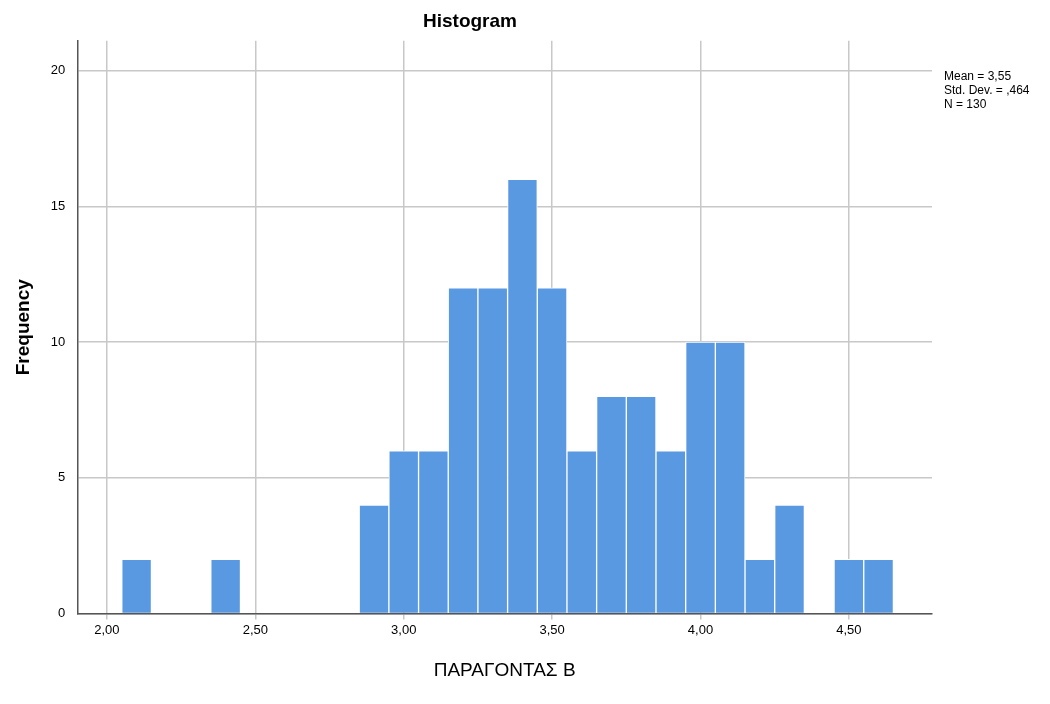  What do you see at coordinates (404, 629) in the screenshot?
I see `x-tick-label: 3,00` at bounding box center [404, 629].